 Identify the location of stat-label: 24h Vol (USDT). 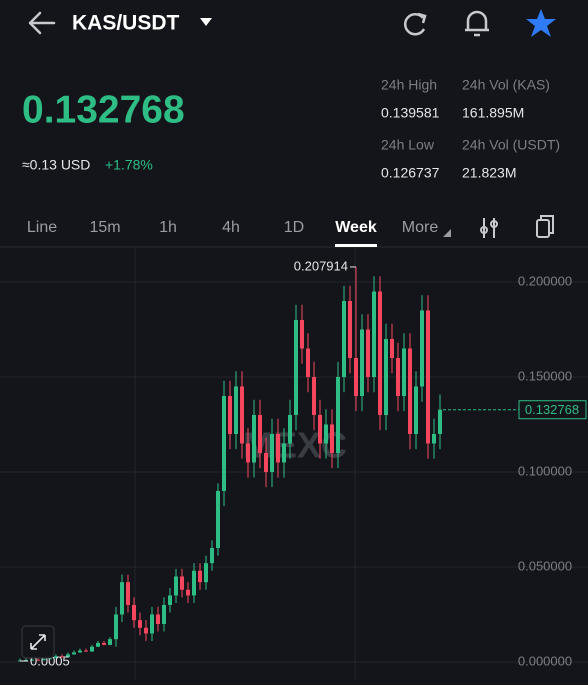
(511, 145).